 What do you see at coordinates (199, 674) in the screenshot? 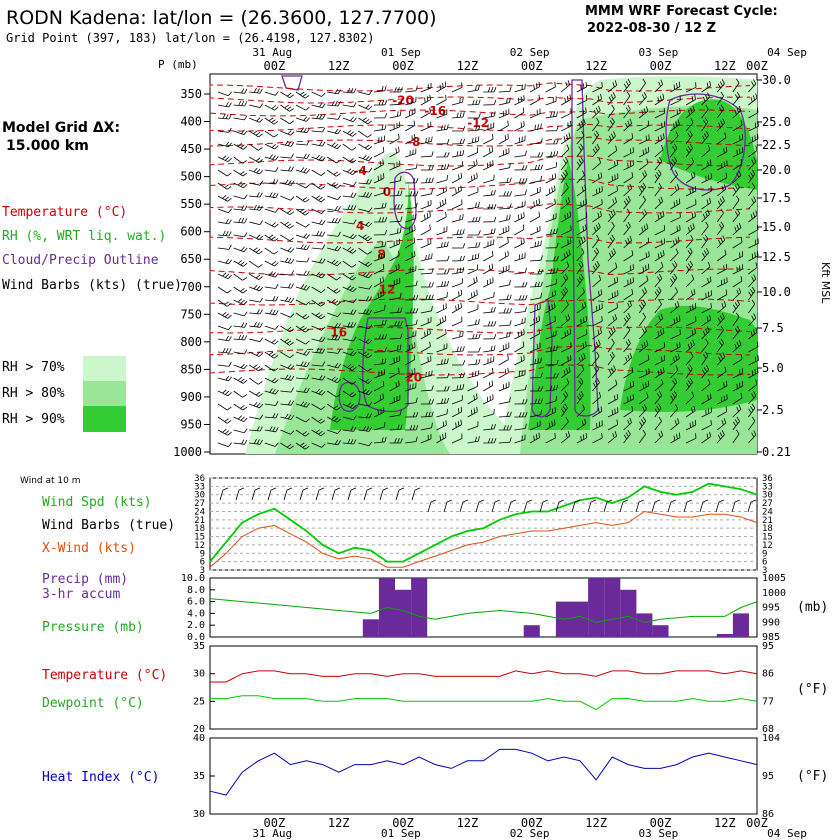
I see `temperature-tick-label: 30` at bounding box center [199, 674].